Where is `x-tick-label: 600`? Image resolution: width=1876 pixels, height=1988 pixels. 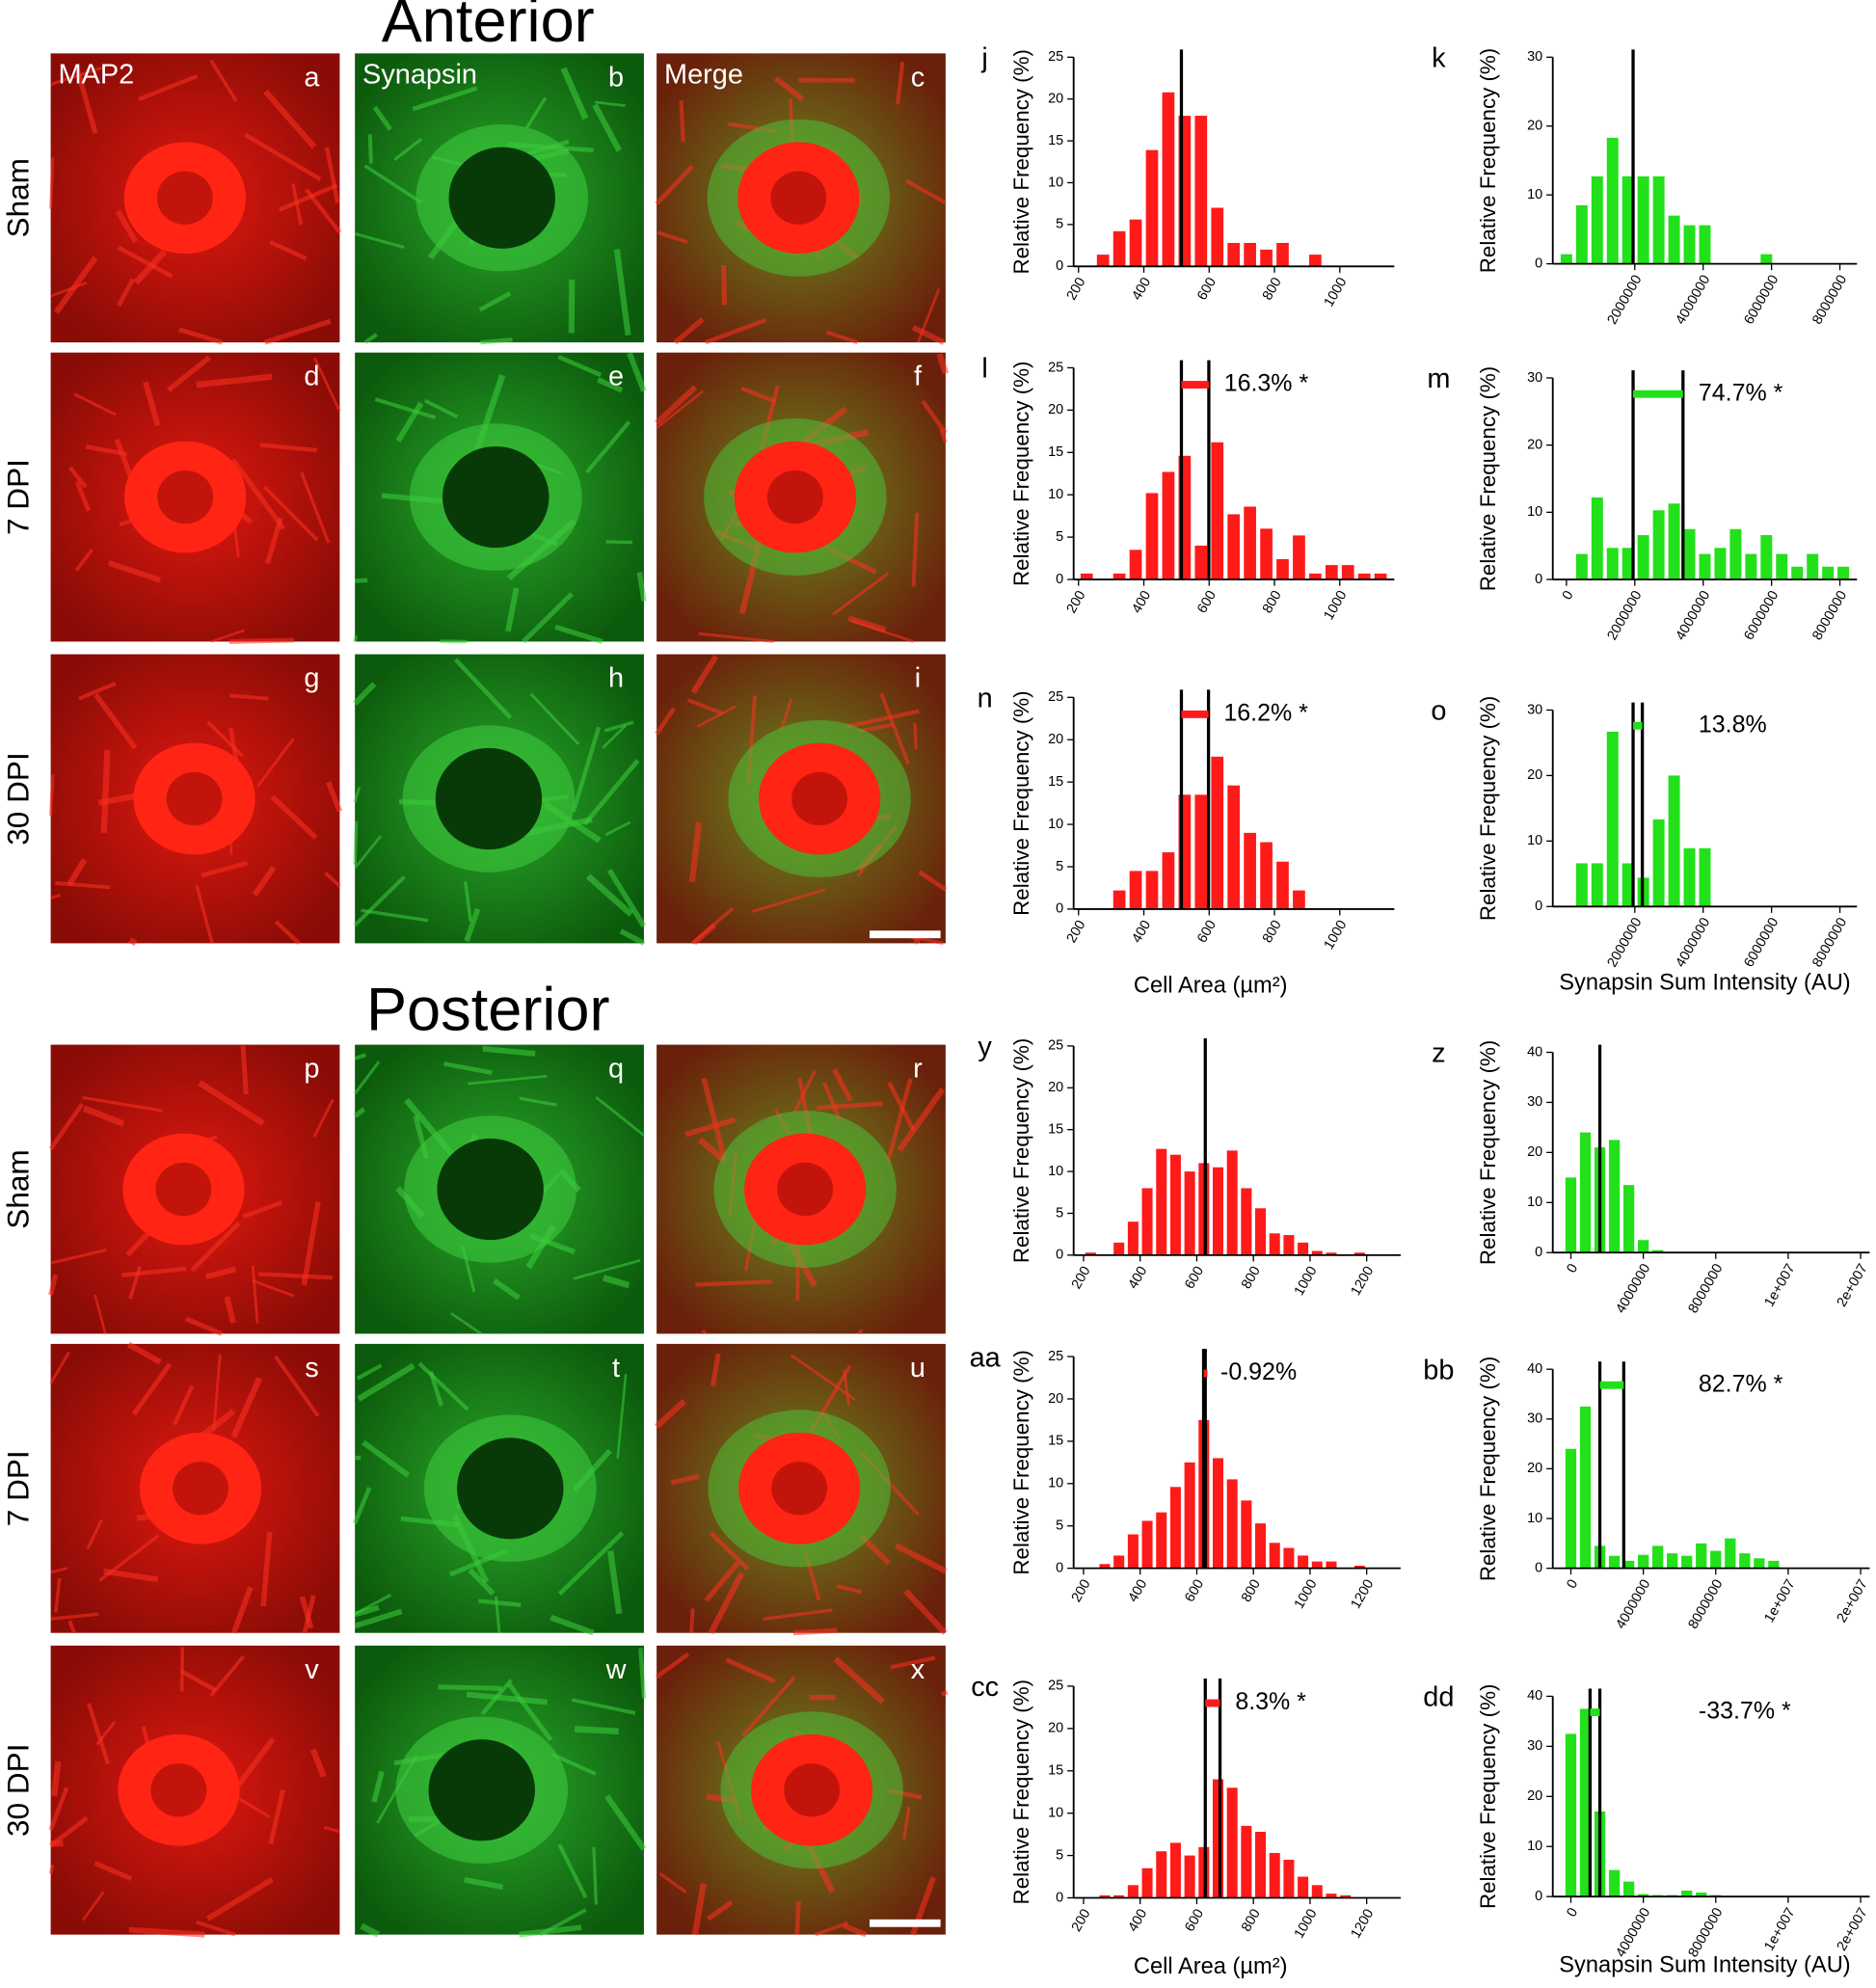 x-tick-label: 600 is located at coordinates (1206, 932).